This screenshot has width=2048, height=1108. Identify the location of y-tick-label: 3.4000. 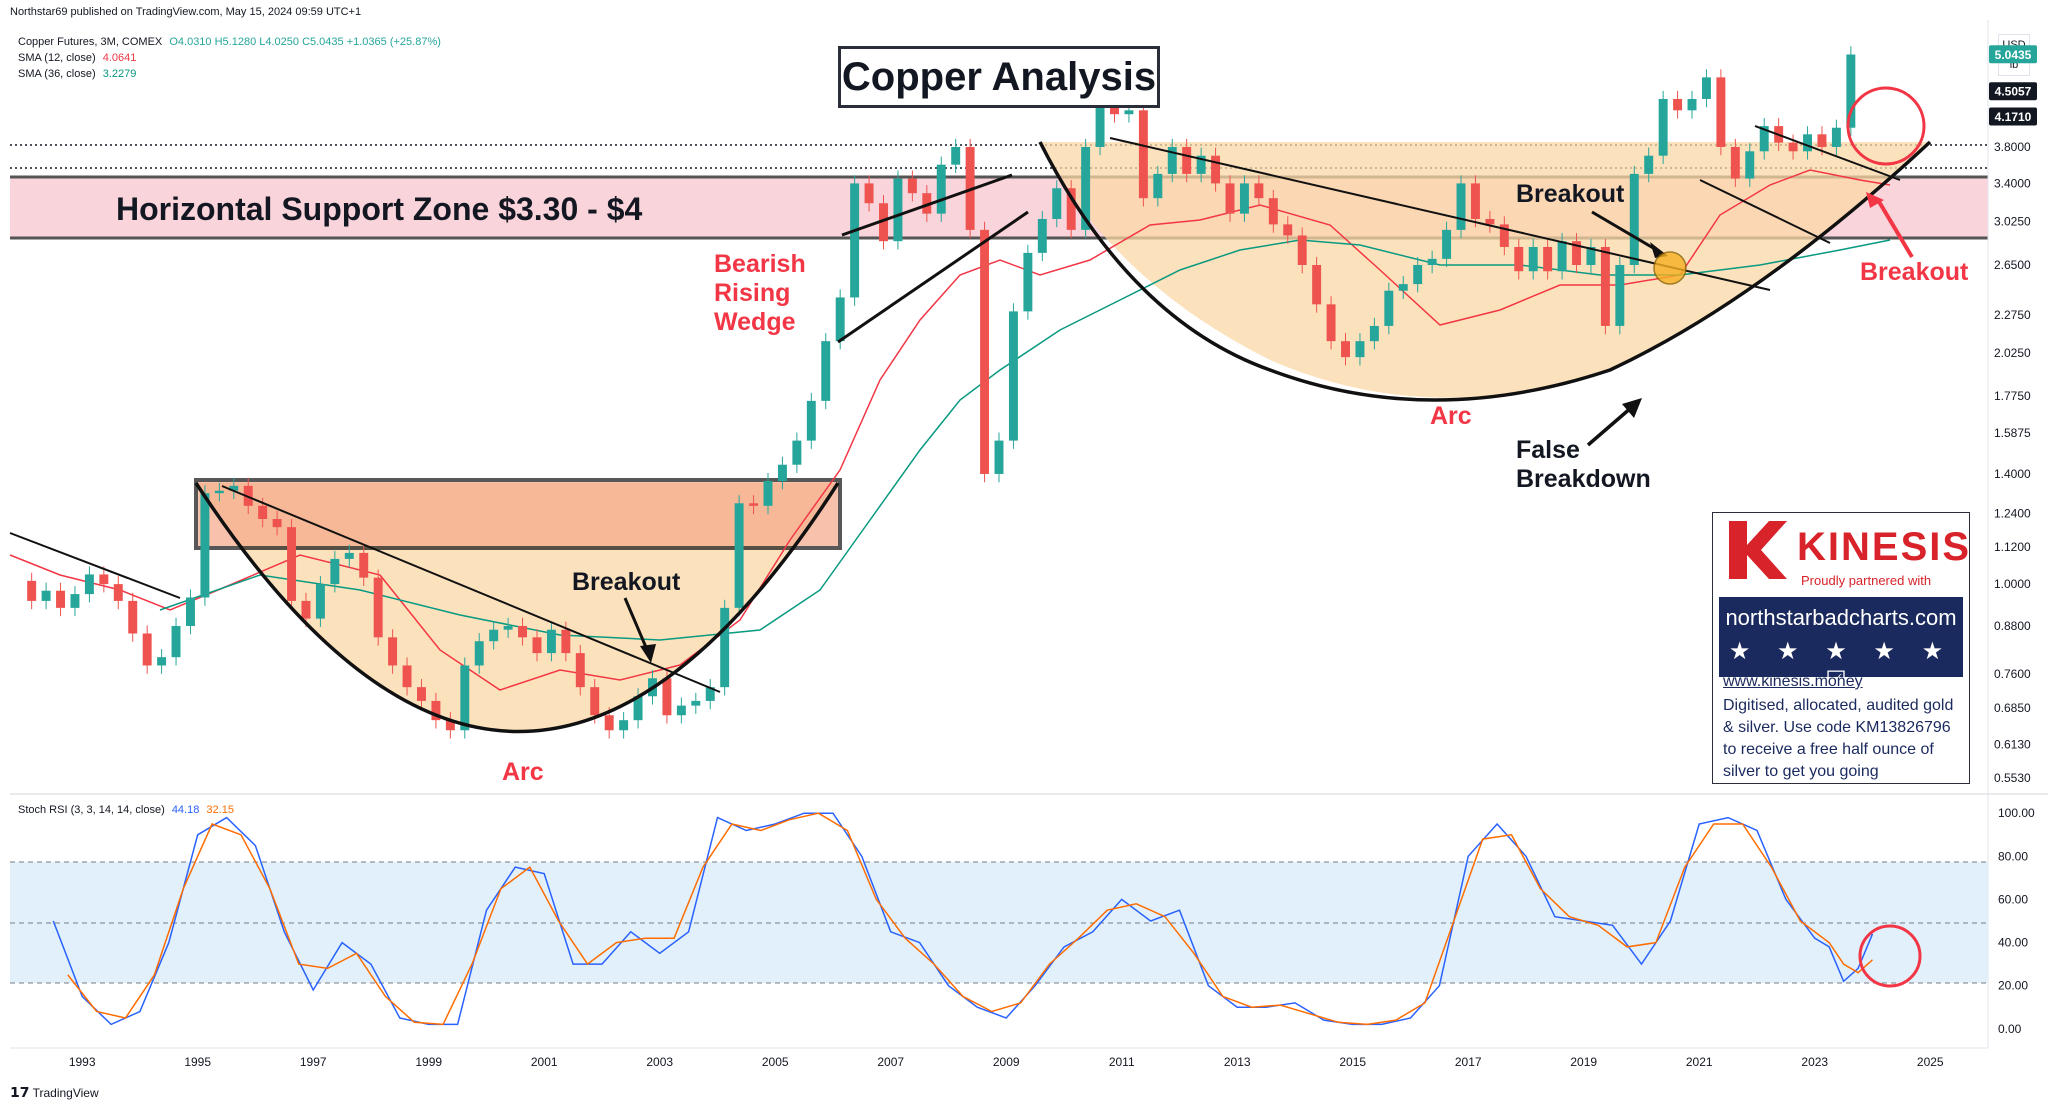
(2012, 183).